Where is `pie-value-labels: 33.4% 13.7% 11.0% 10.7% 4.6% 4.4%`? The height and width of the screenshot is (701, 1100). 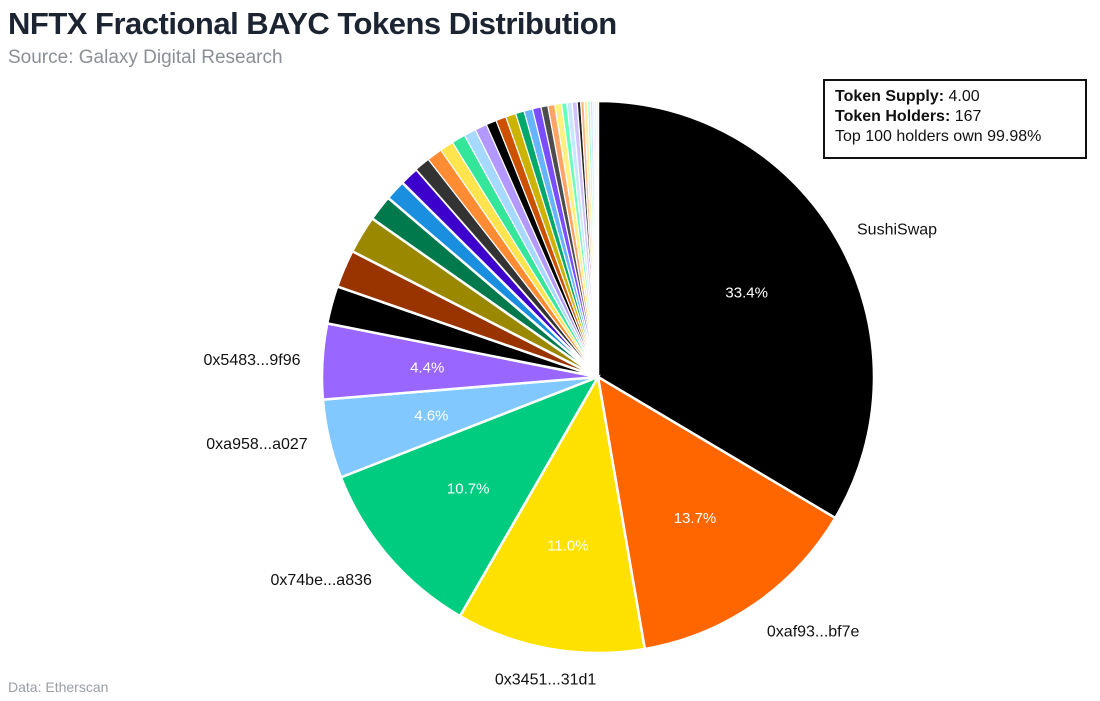
pie-value-labels: 33.4% 13.7% 11.0% 10.7% 4.6% 4.4% is located at coordinates (589, 419).